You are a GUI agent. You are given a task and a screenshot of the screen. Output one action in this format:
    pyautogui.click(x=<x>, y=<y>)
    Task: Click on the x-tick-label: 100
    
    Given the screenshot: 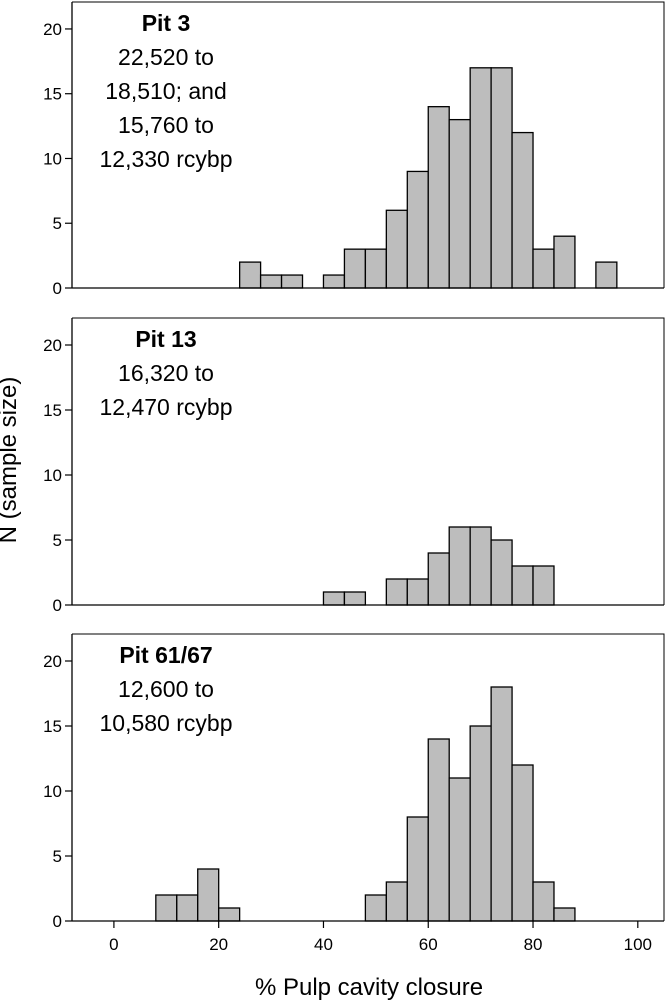 What is the action you would take?
    pyautogui.click(x=638, y=944)
    